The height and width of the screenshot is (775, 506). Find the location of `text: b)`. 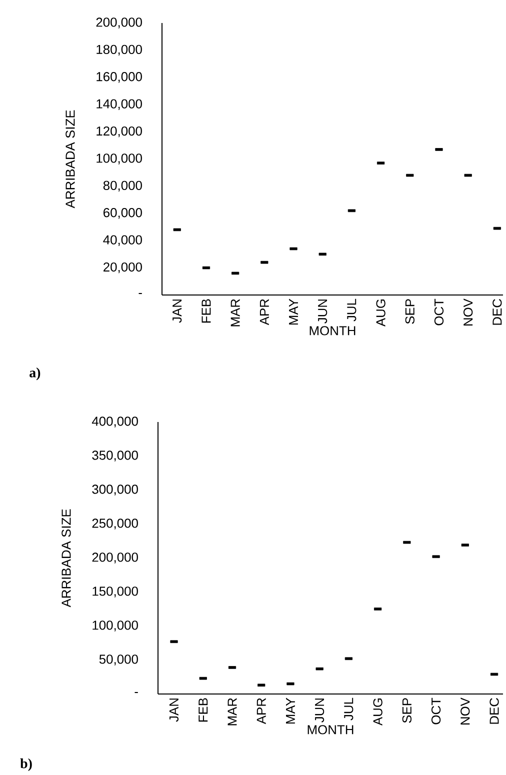

text: b) is located at coordinates (26, 765).